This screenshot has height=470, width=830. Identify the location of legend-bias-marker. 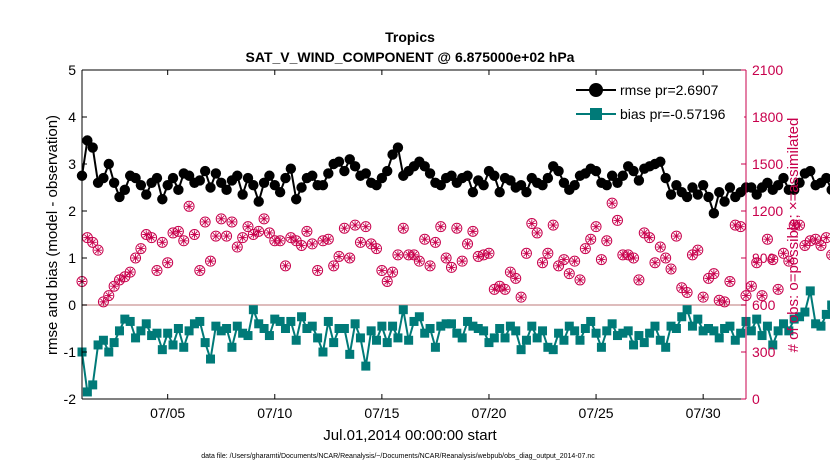
(596, 114).